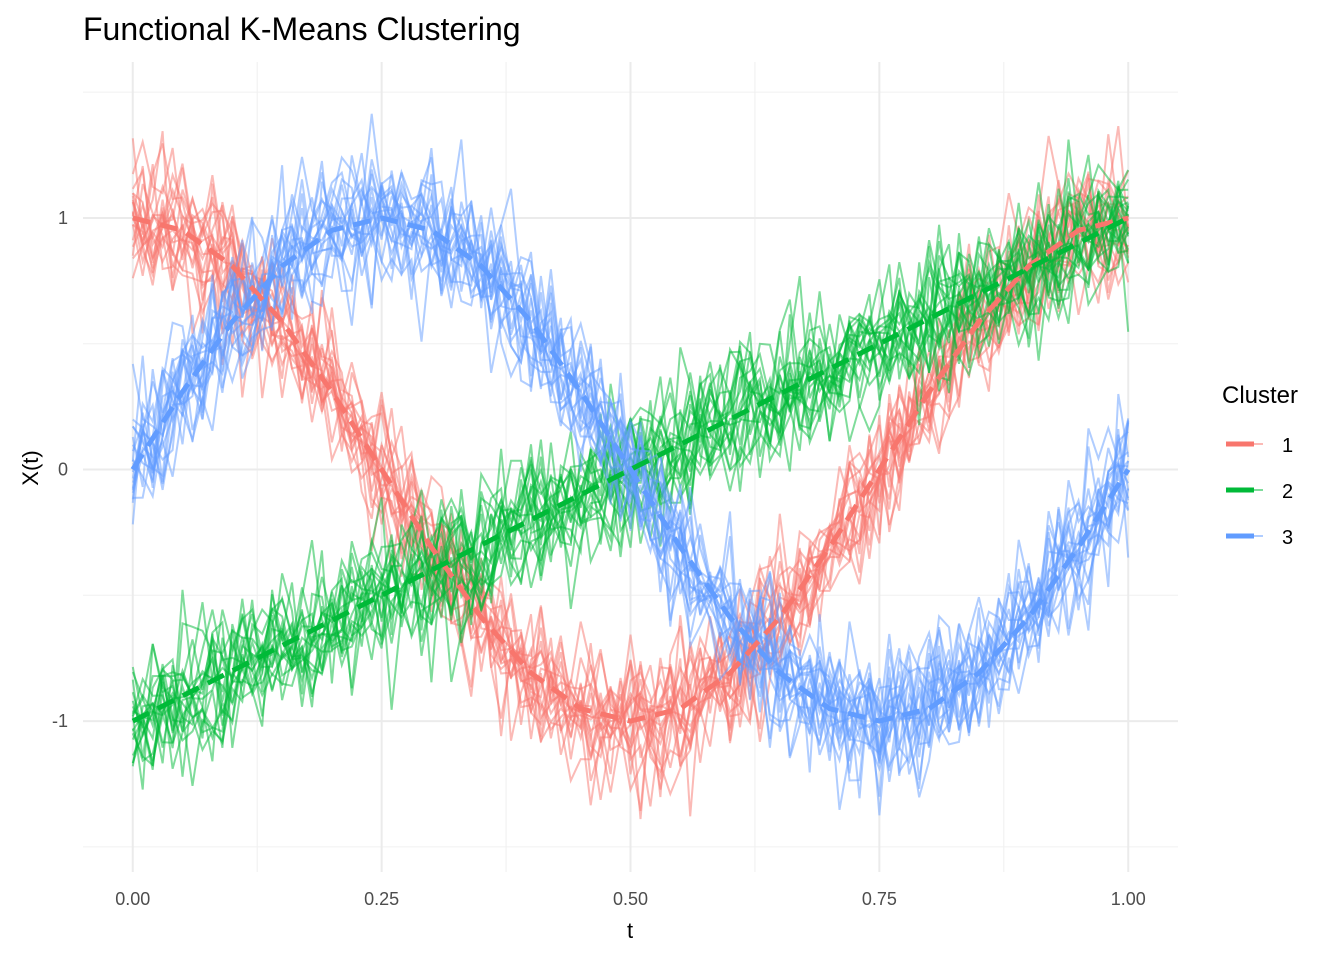 Image resolution: width=1344 pixels, height=965 pixels. I want to click on x-tick-label: 0.00, so click(132, 899).